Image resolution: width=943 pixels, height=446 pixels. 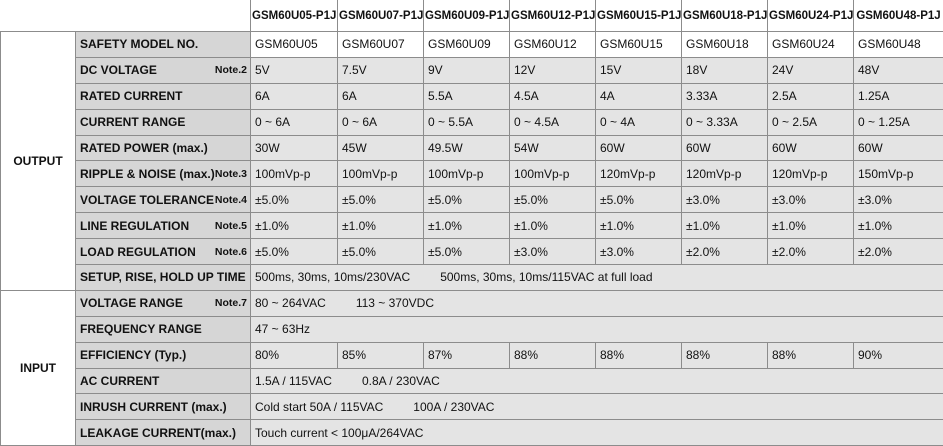 I want to click on value-cell: GSM60U05, so click(x=294, y=44).